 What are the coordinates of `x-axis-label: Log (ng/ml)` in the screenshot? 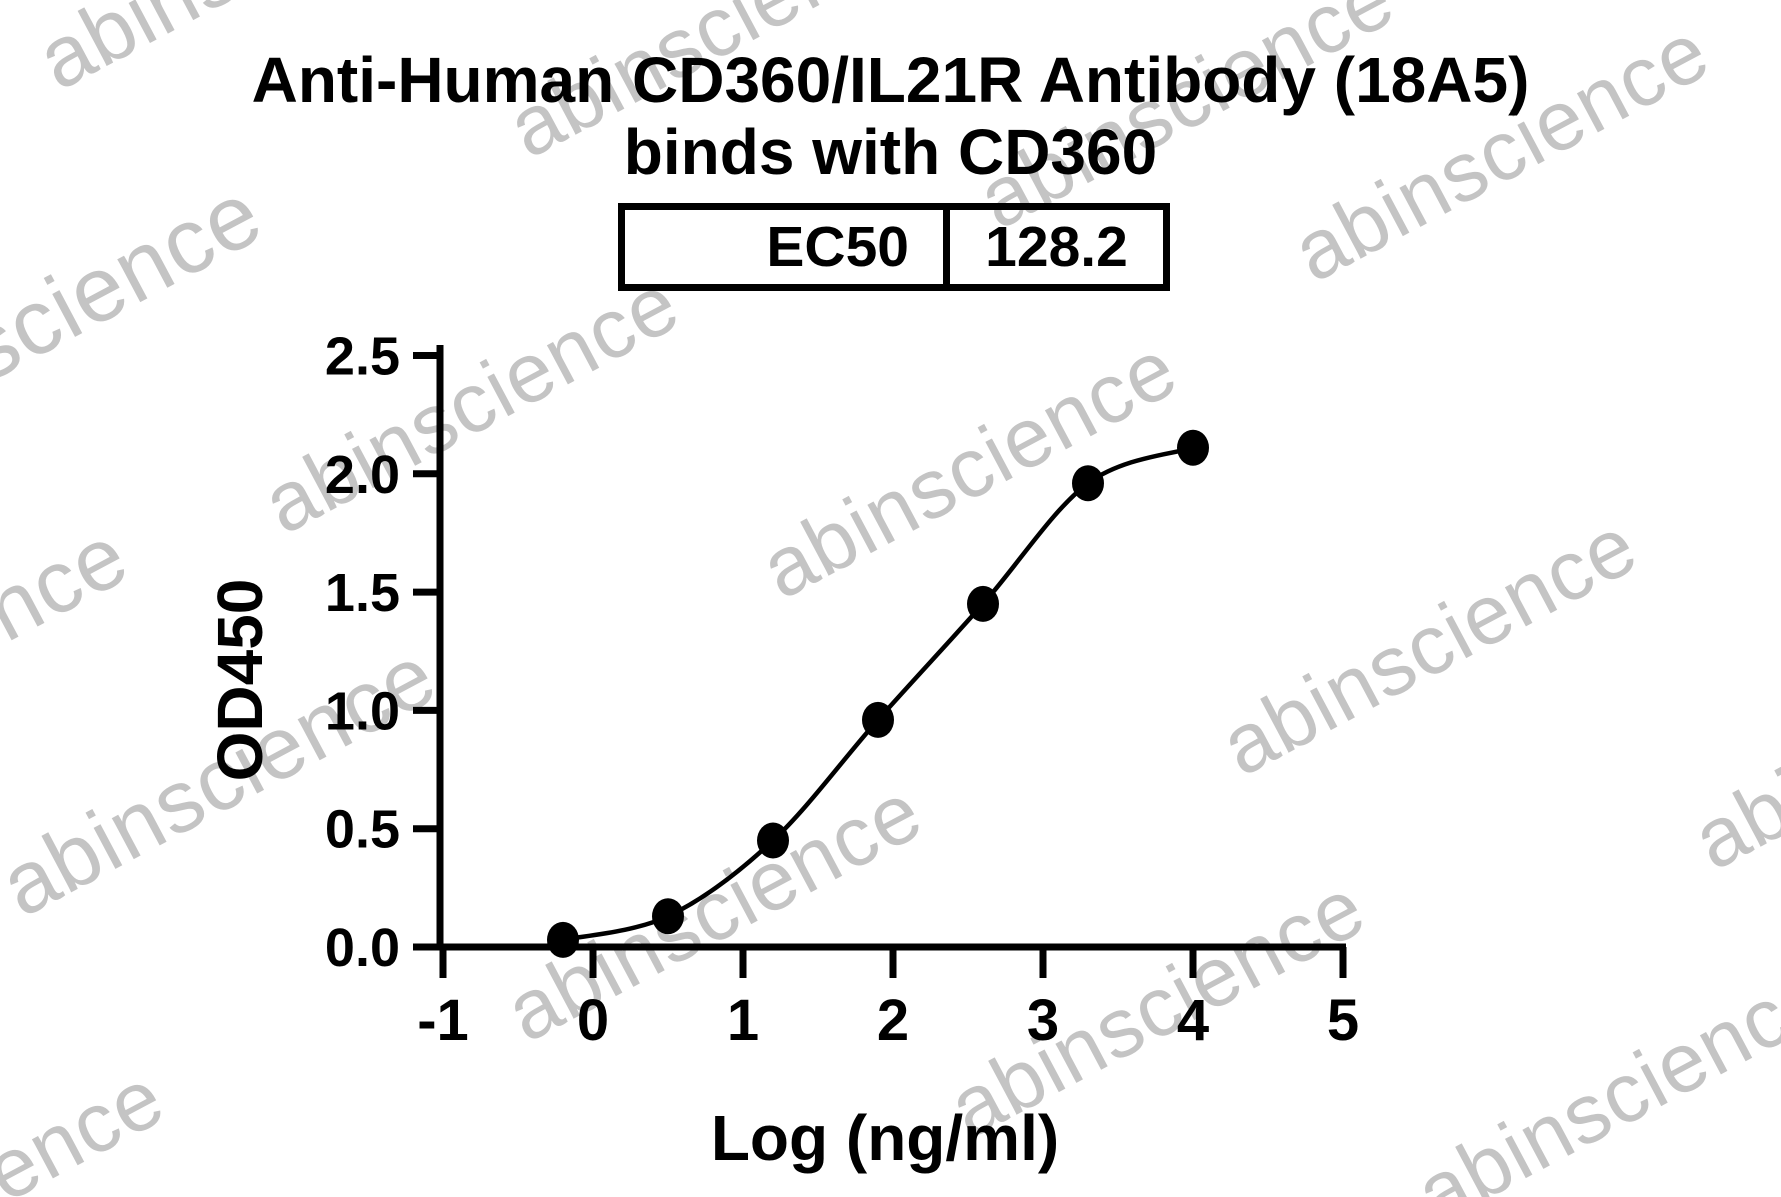 It's located at (885, 1138).